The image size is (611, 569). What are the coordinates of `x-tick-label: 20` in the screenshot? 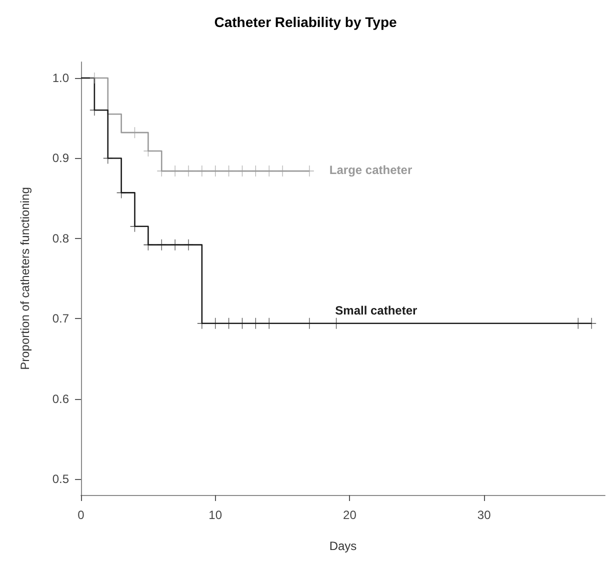 It's located at (350, 515).